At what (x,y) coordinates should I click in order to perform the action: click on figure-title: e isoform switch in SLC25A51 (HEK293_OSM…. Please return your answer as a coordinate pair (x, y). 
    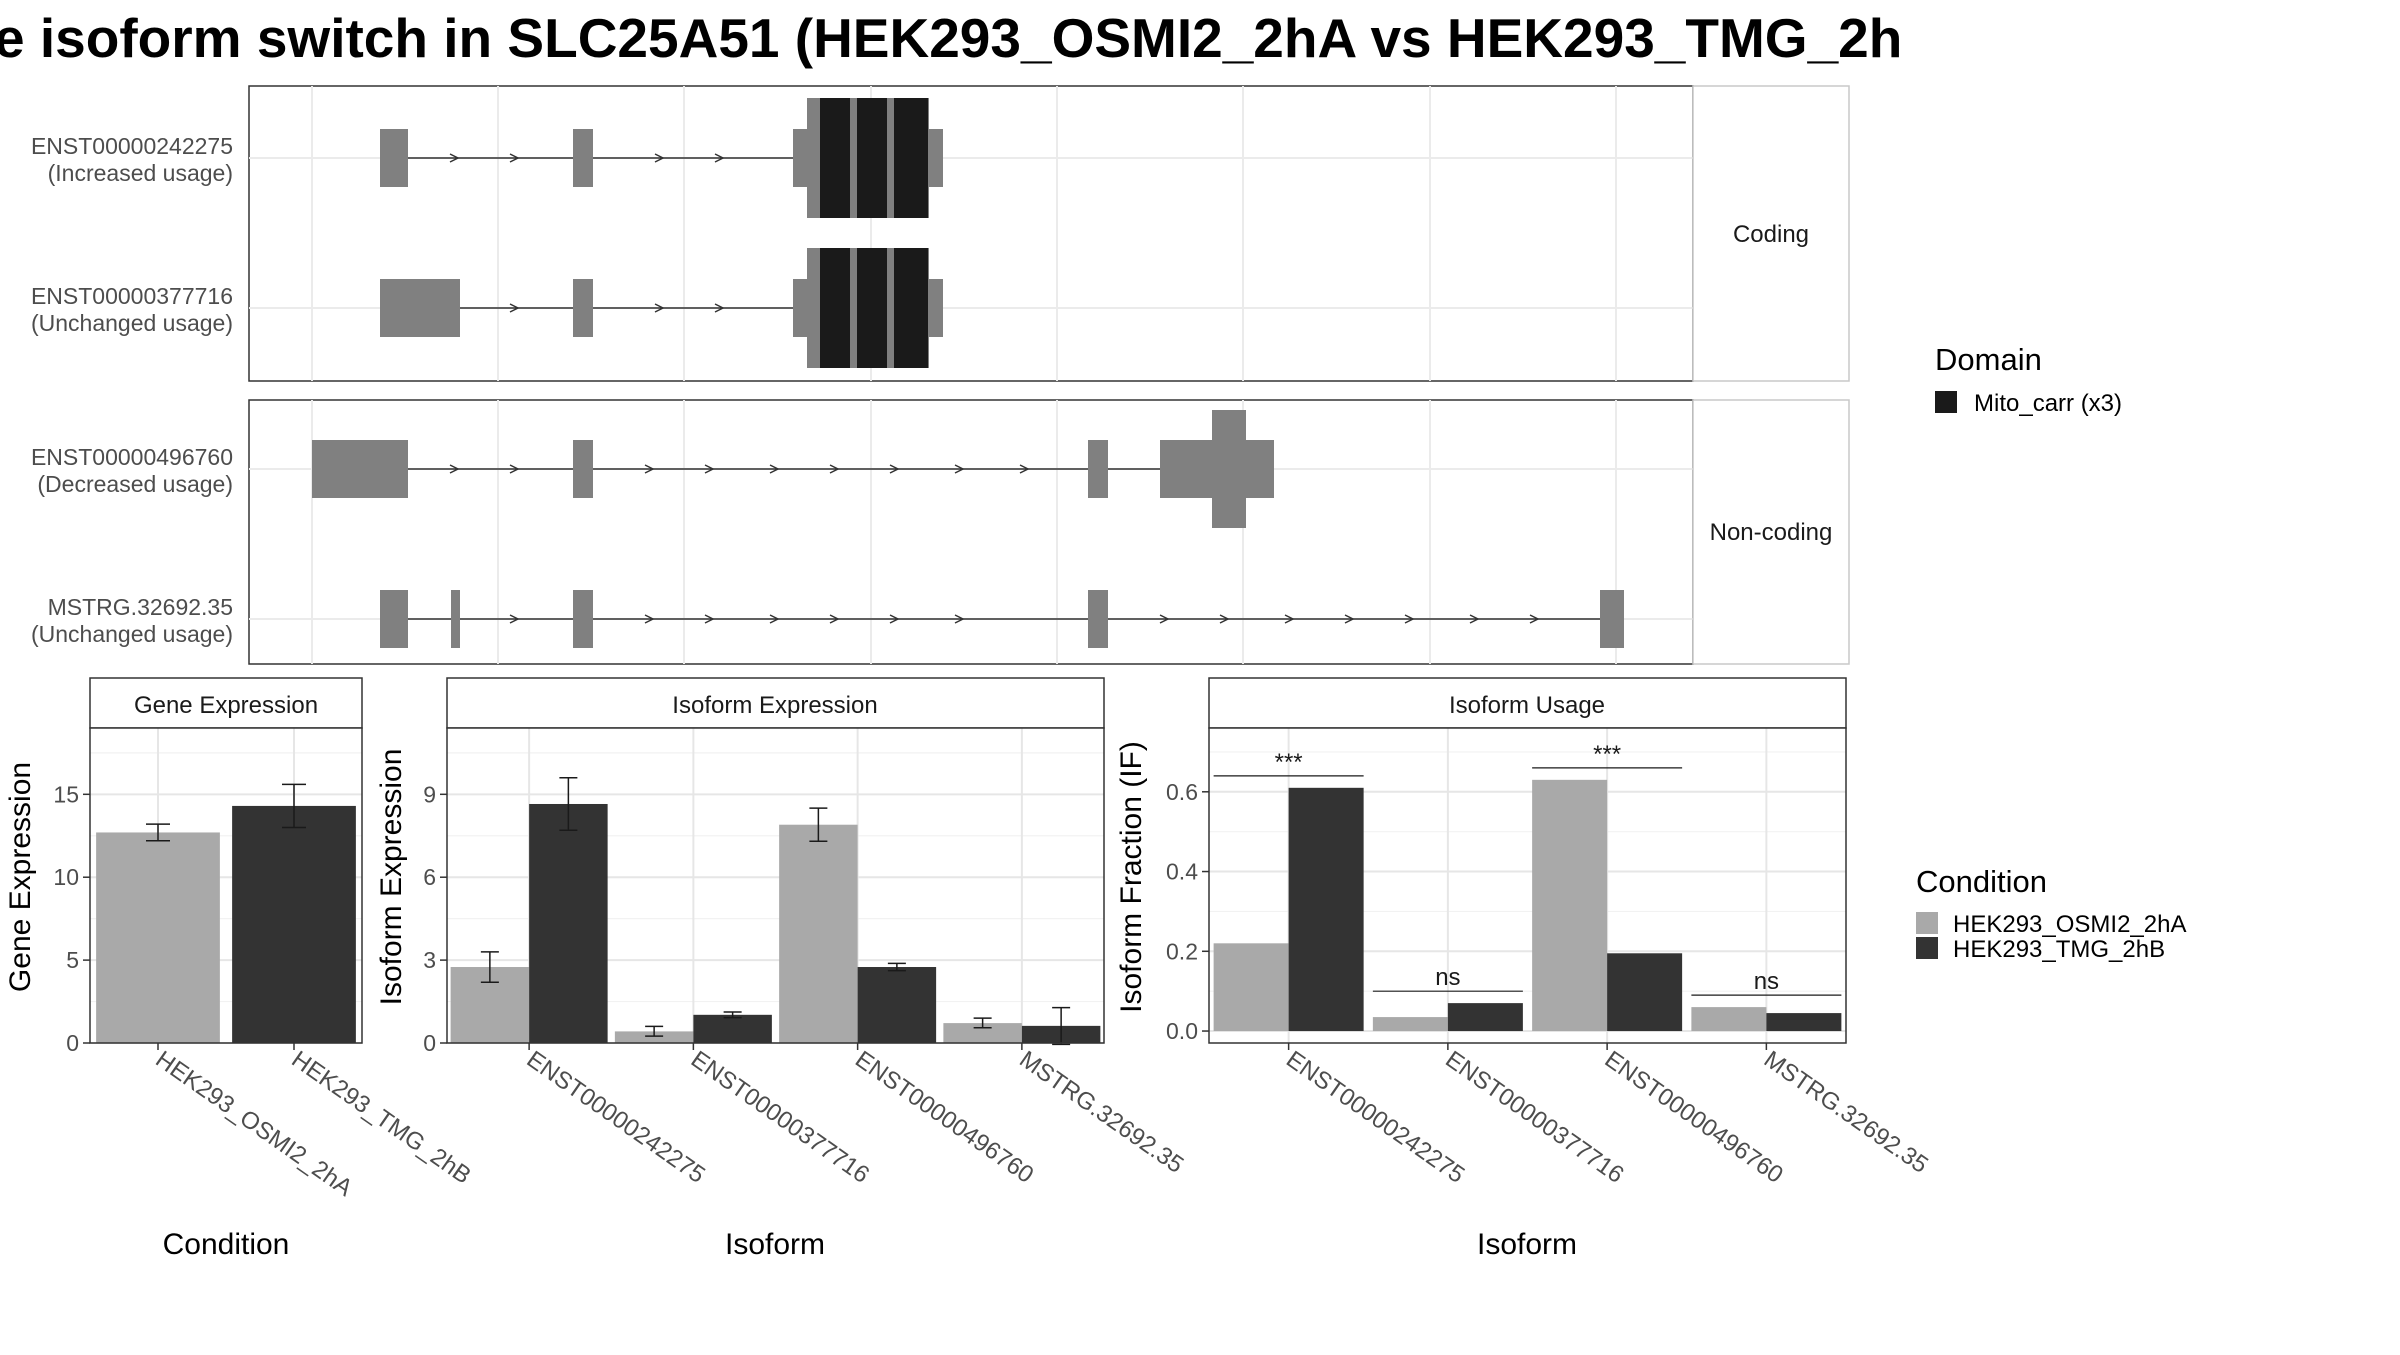
    Looking at the image, I should click on (951, 38).